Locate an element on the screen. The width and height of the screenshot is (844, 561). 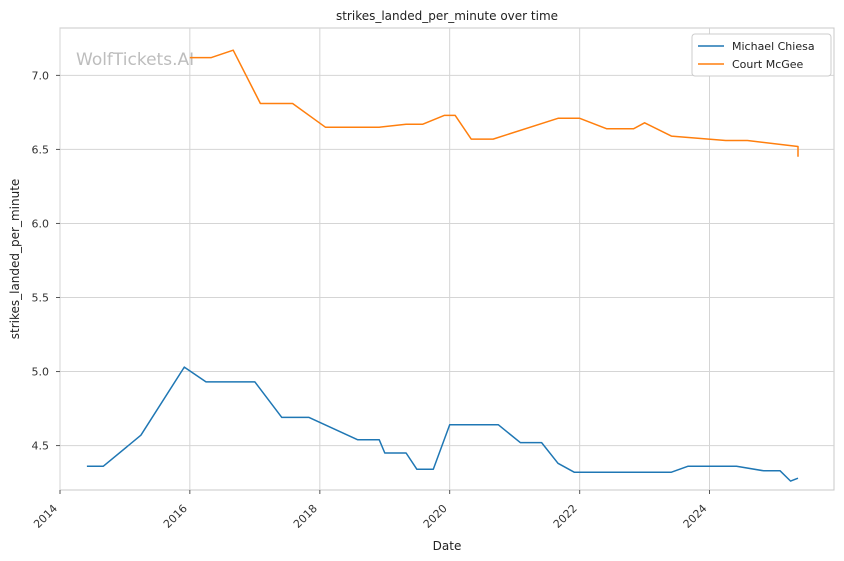
y-axis-title: strikes_landed_per_minute is located at coordinates (15, 259).